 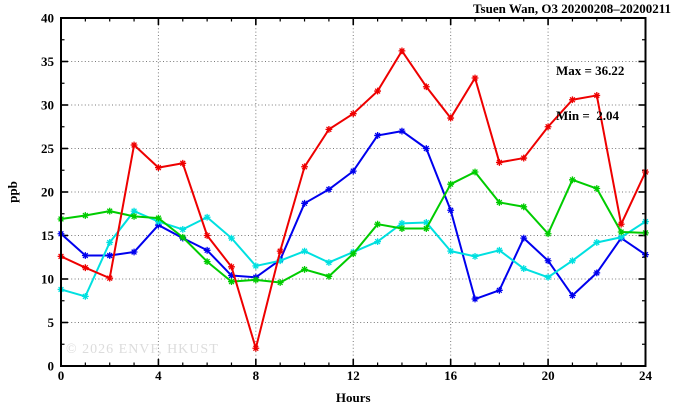 What do you see at coordinates (256, 375) in the screenshot?
I see `svg-text: 8` at bounding box center [256, 375].